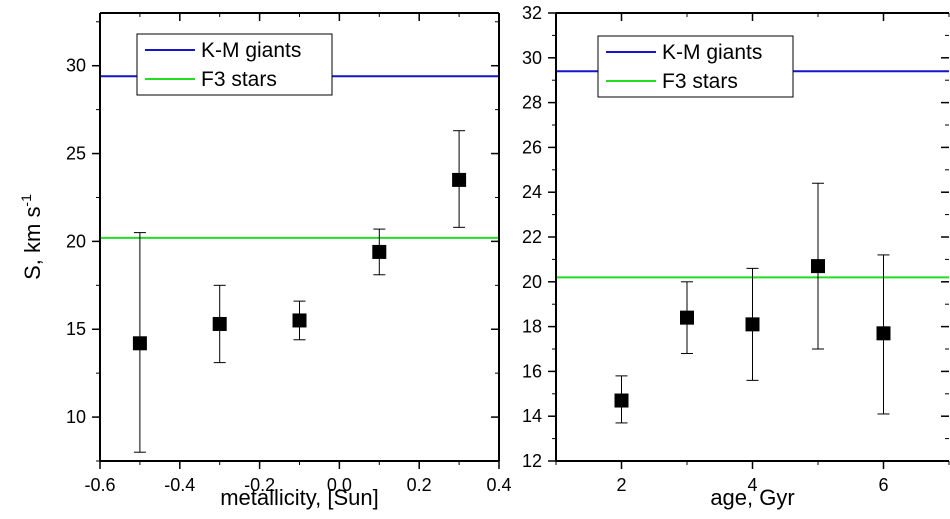  I want to click on y-tick-label: 32, so click(532, 13).